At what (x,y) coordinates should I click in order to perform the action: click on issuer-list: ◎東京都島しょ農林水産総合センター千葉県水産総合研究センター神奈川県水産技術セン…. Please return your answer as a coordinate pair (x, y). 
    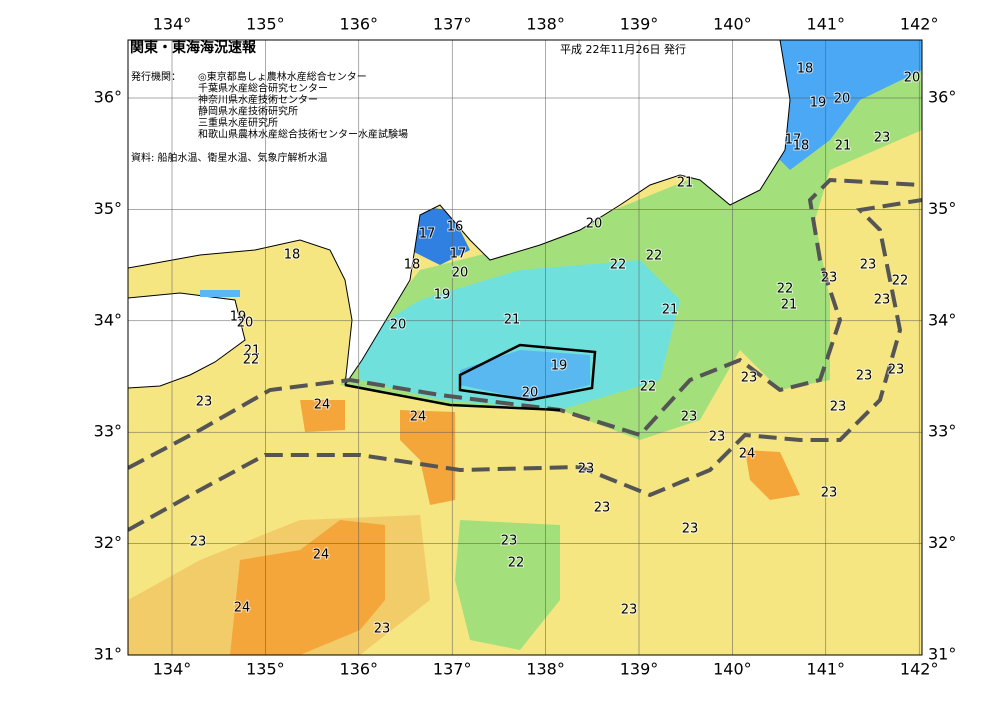
    Looking at the image, I should click on (303, 105).